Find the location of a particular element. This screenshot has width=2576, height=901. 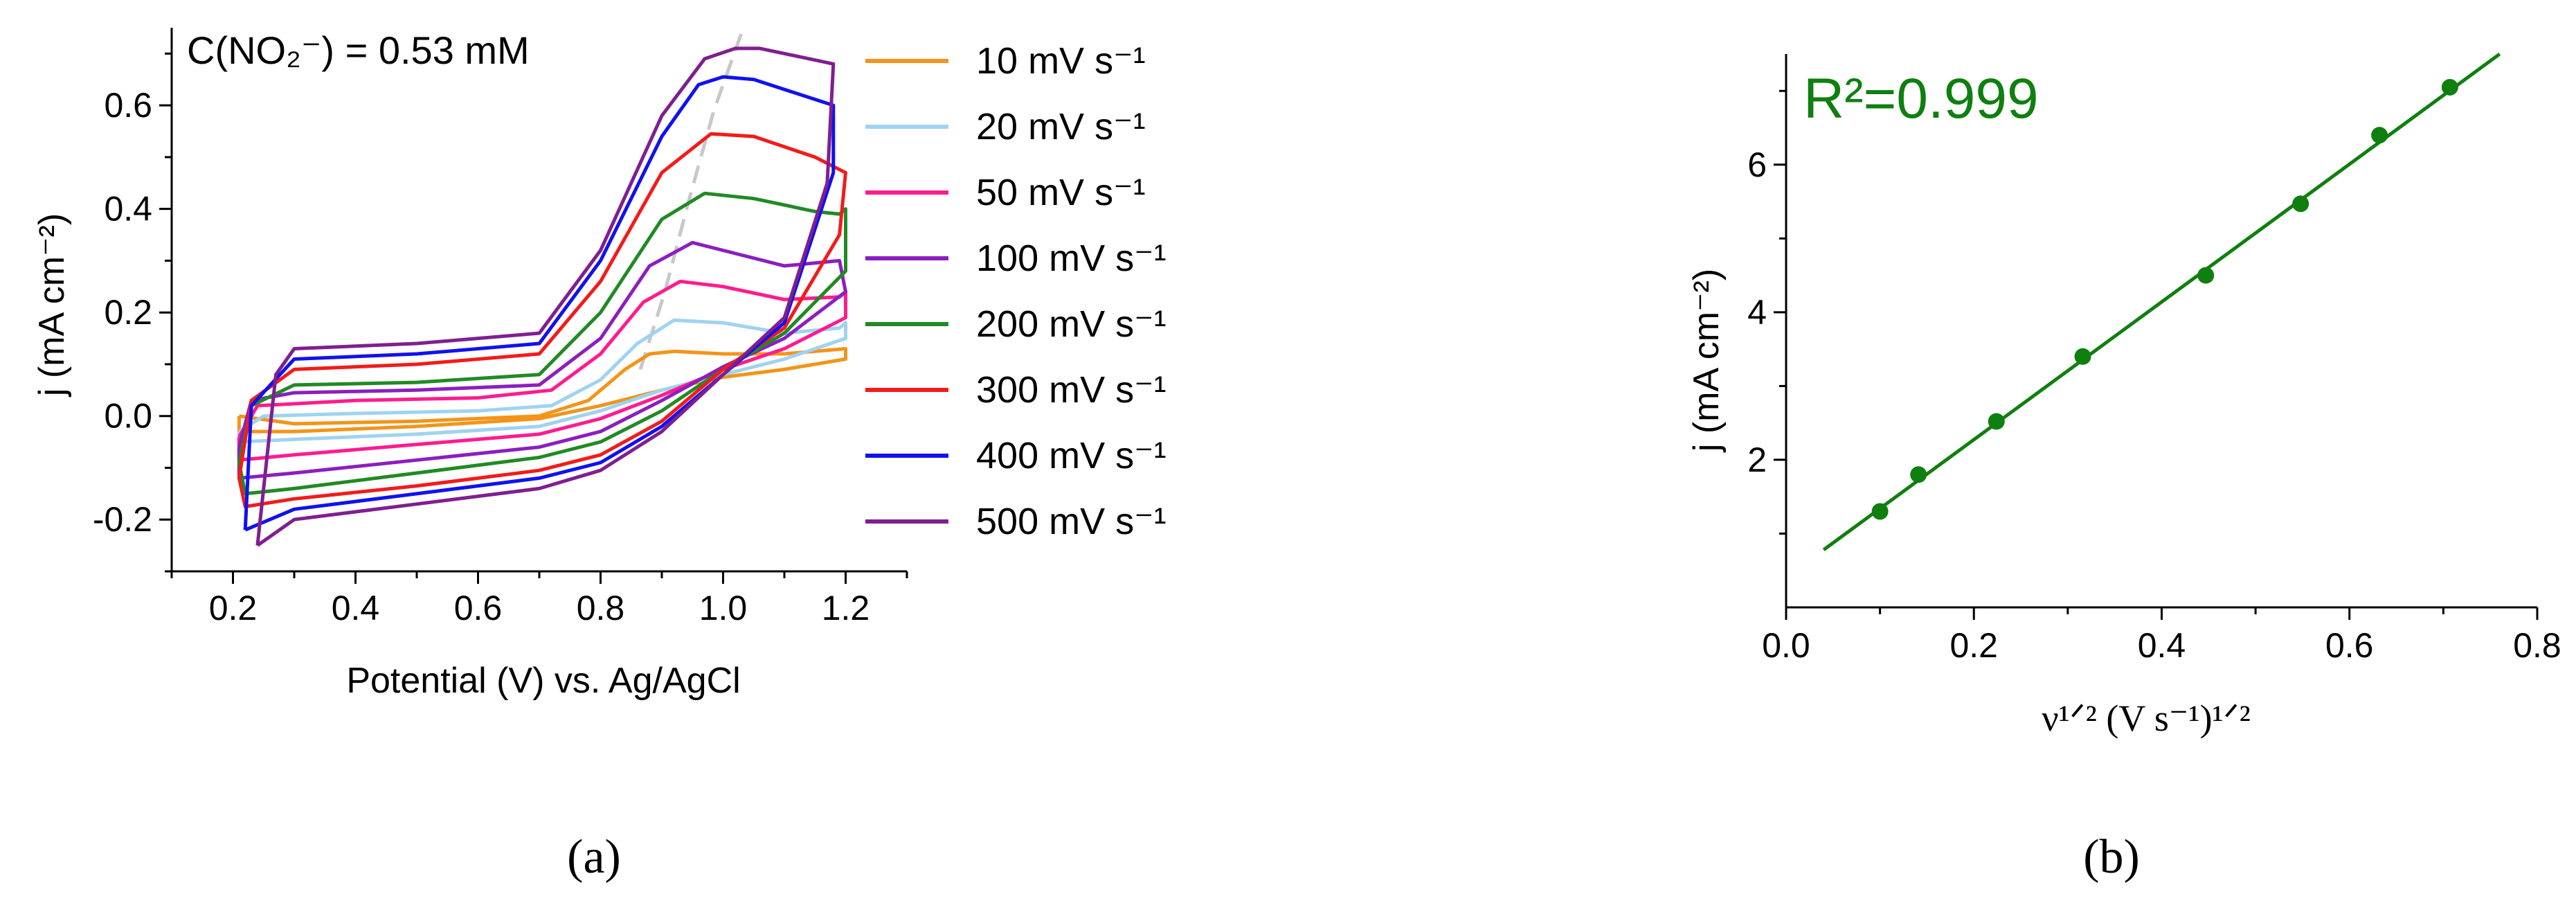

legend-label: 400 mV s⁻¹ is located at coordinates (1071, 455).